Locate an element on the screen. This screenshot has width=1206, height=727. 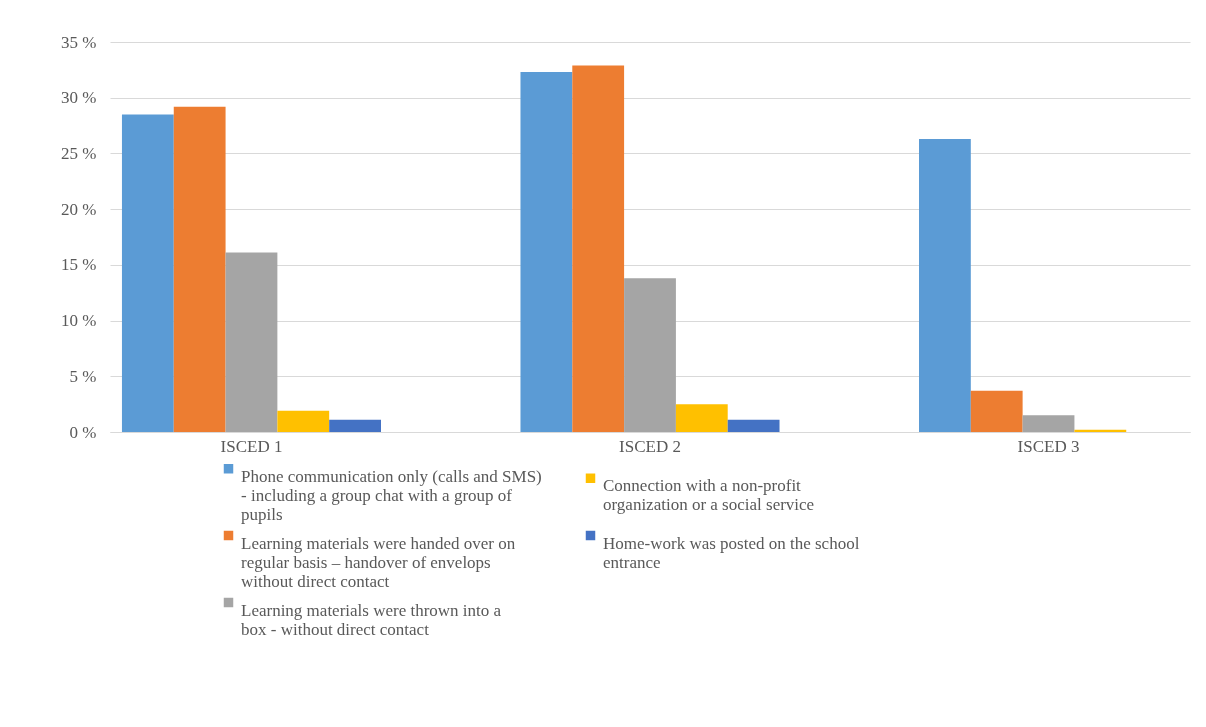
x-tick-label: ISCED 2 is located at coordinates (650, 446).